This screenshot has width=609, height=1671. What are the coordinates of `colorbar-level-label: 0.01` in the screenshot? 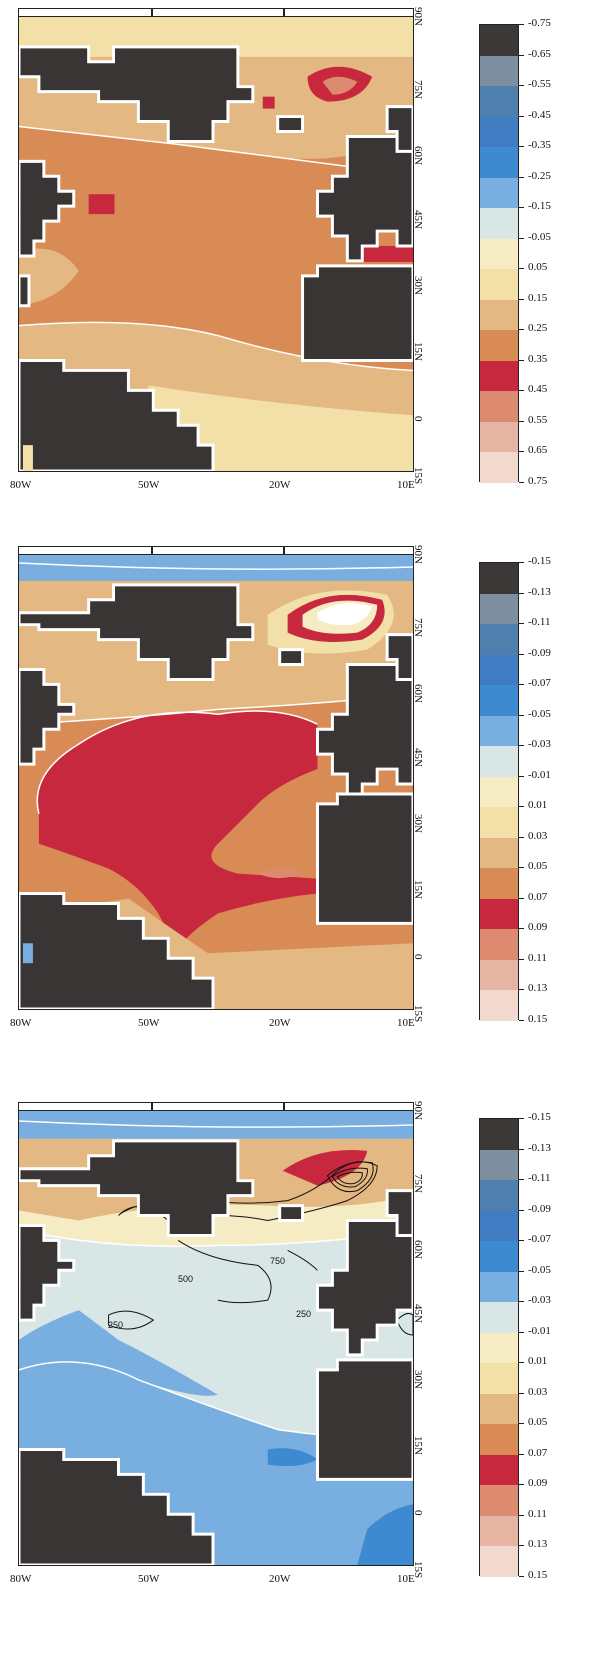 It's located at (538, 805).